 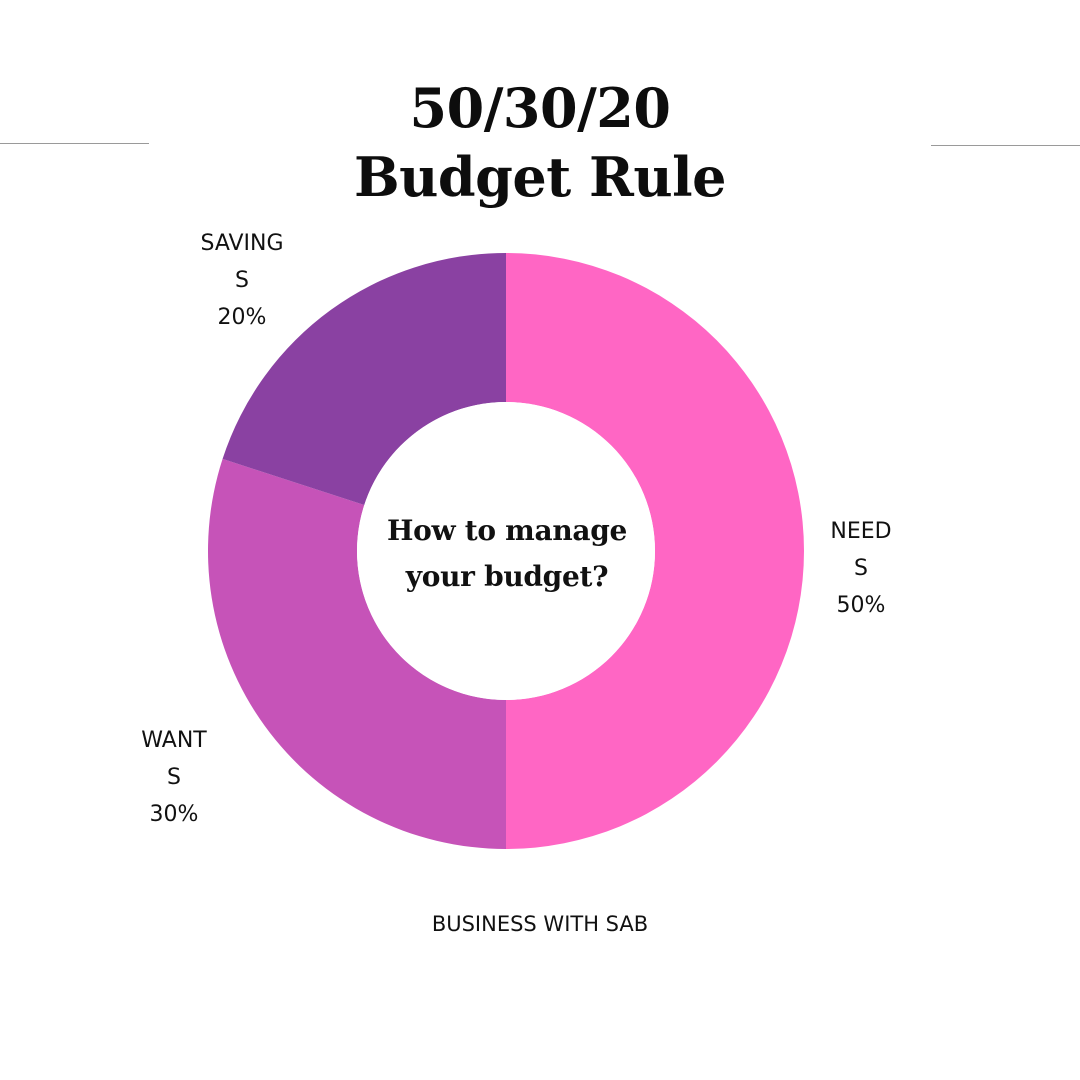 What do you see at coordinates (507, 576) in the screenshot?
I see `center-text-line-2: your budget?` at bounding box center [507, 576].